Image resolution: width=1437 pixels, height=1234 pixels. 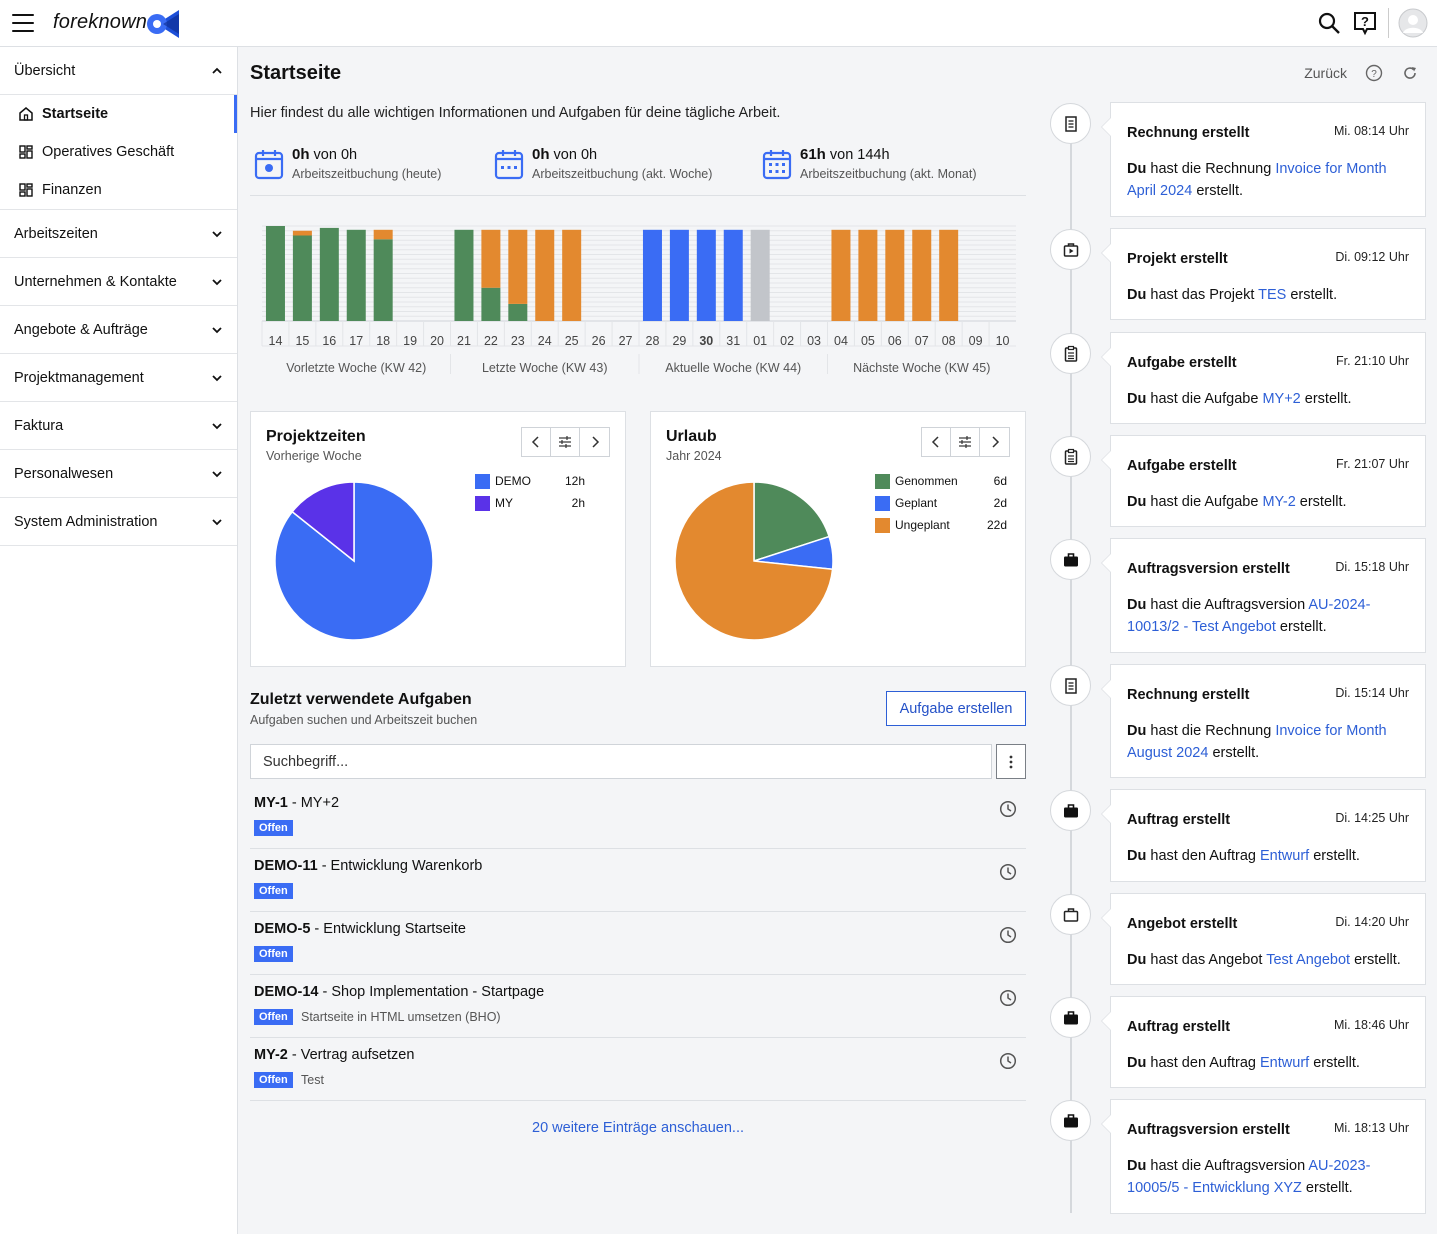 What do you see at coordinates (1410, 73) in the screenshot?
I see `refresh-icon` at bounding box center [1410, 73].